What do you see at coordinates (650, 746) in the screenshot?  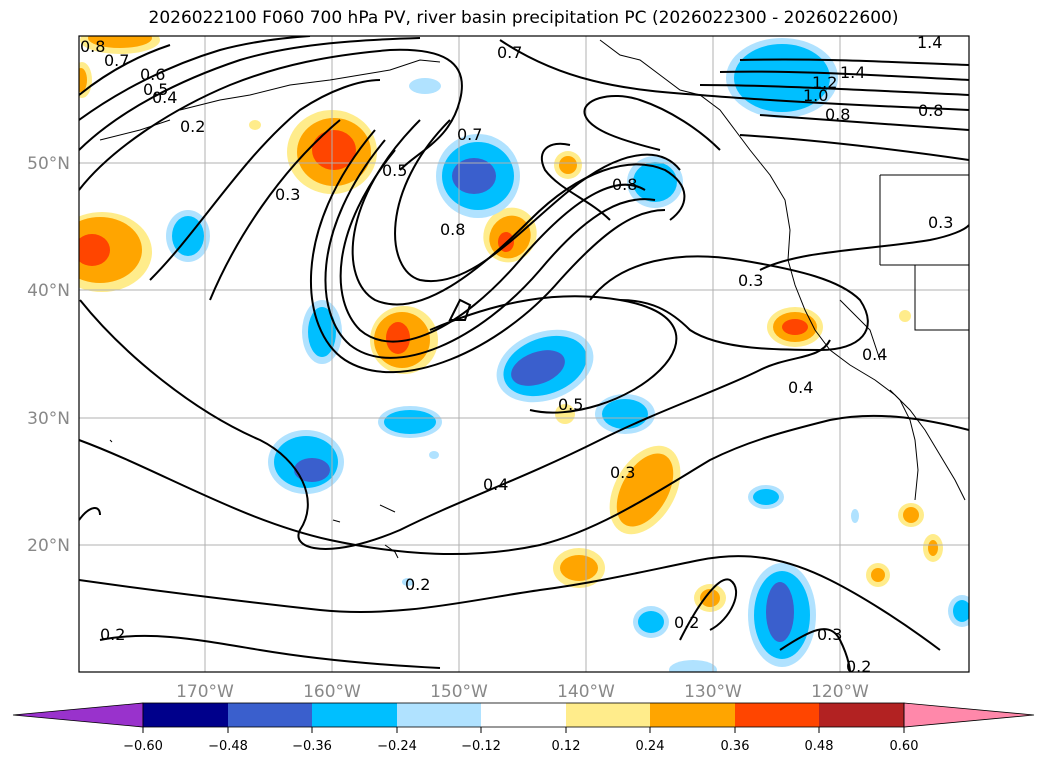 I see `colorbar-tick-label: 0.24` at bounding box center [650, 746].